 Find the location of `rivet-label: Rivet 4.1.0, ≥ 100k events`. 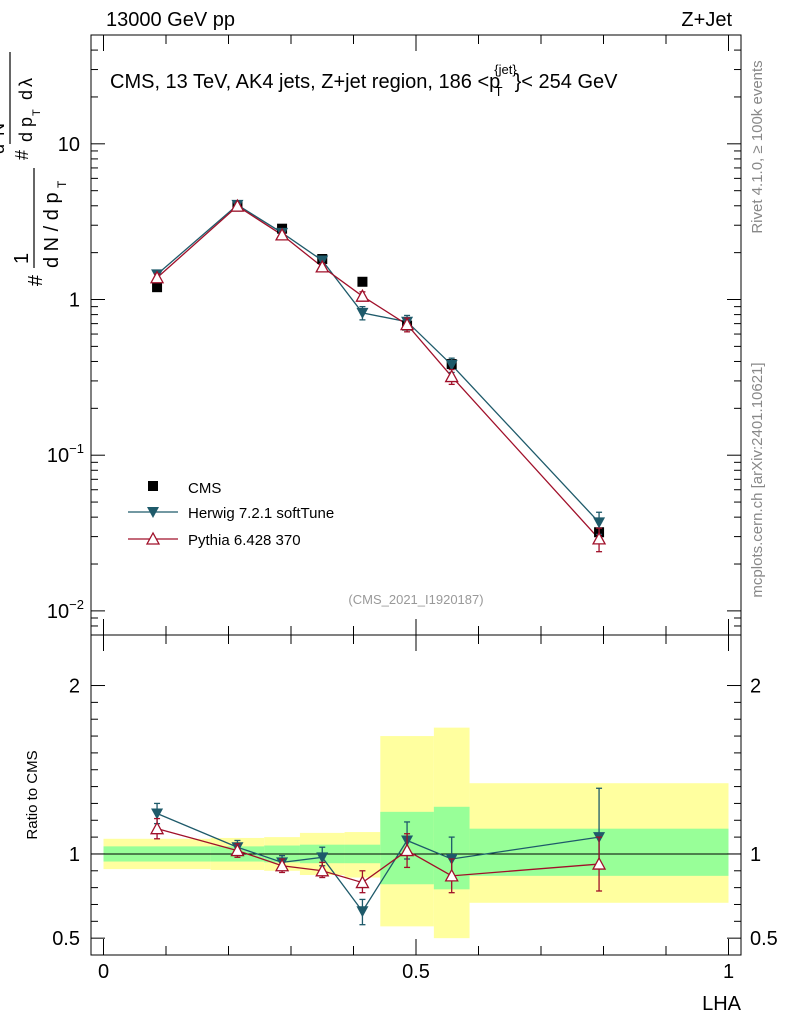

rivet-label: Rivet 4.1.0, ≥ 100k events is located at coordinates (757, 146).